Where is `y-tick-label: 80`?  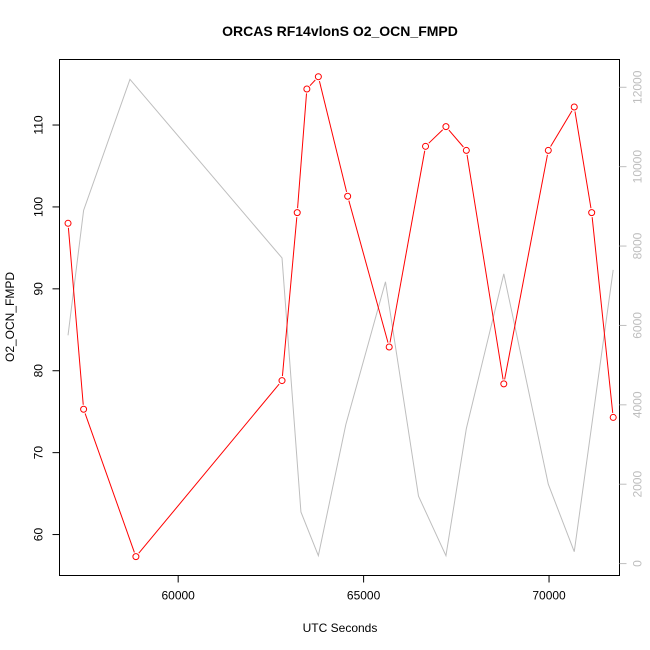 y-tick-label: 80 is located at coordinates (39, 371).